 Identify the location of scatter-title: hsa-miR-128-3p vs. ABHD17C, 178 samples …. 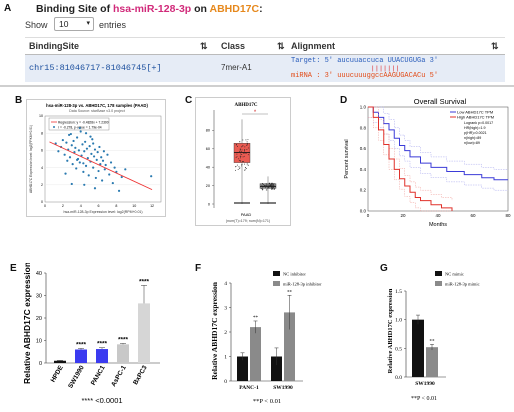
(97, 105).